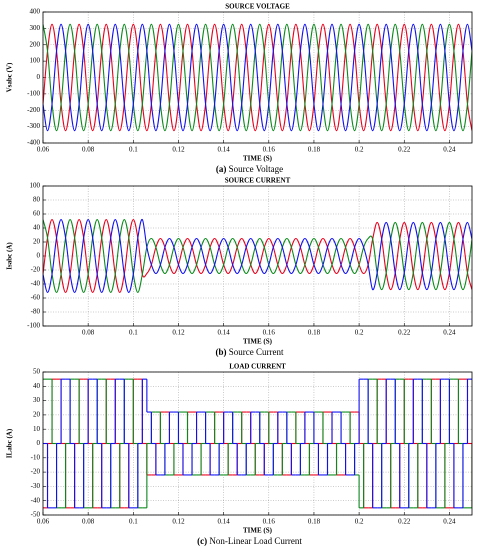 The width and height of the screenshot is (477, 550). Describe the element at coordinates (36, 486) in the screenshot. I see `y-tick-label: -30` at that location.